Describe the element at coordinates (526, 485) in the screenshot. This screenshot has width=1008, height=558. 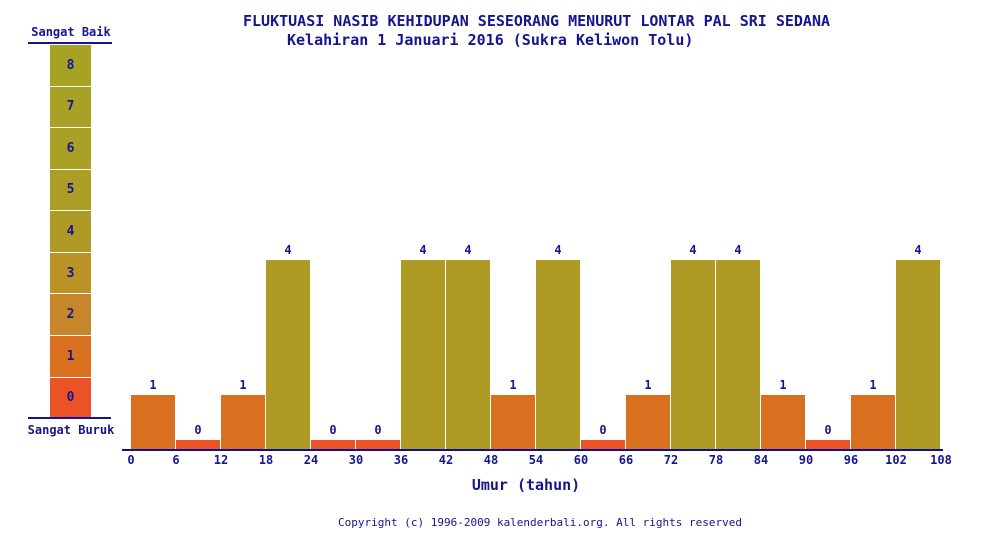
I see `x-axis-title: Umur (tahun)` at that location.